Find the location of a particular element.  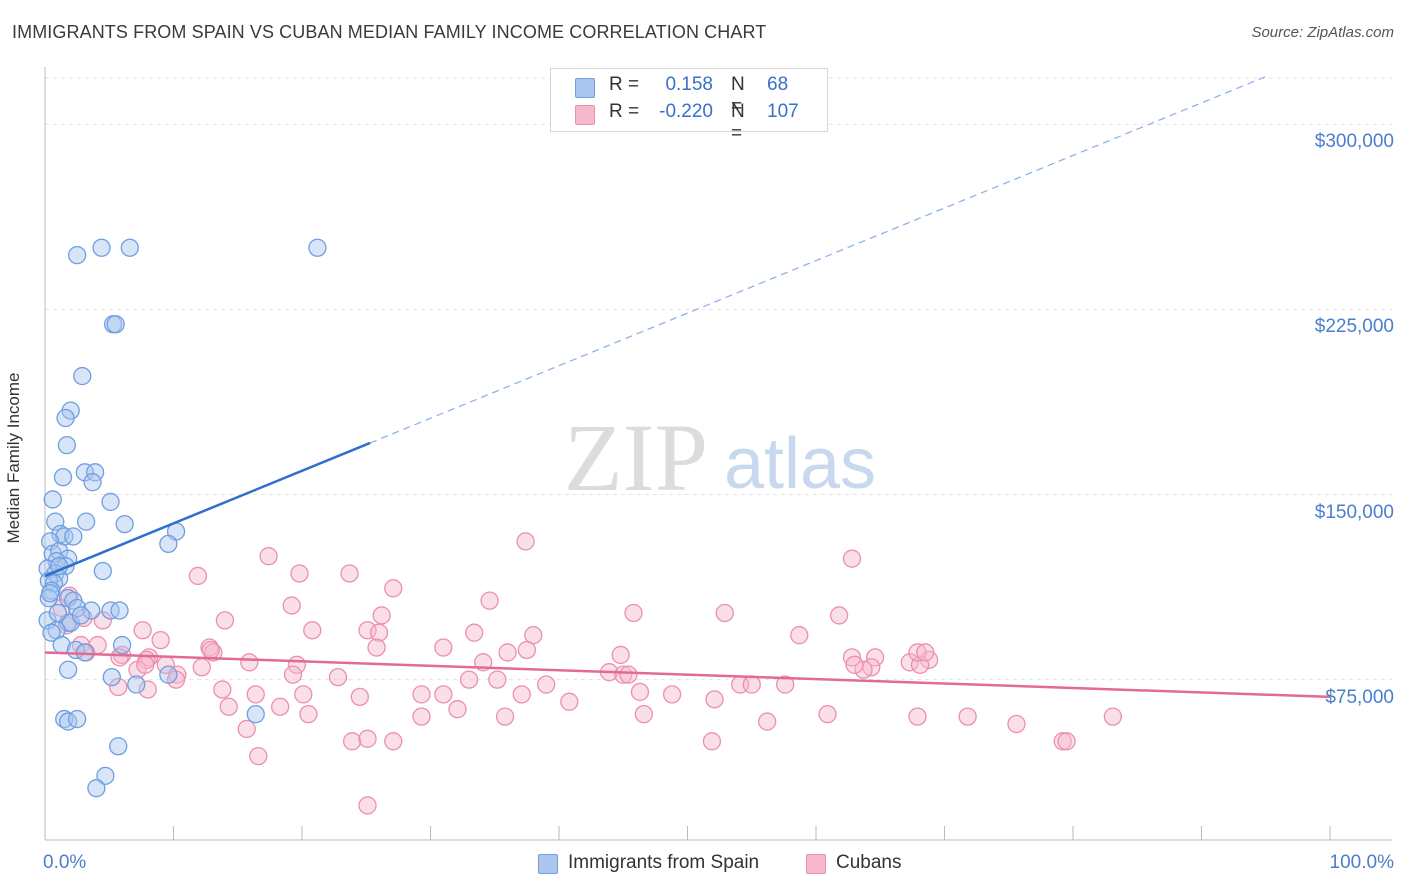

legend-swatch-cubans is located at coordinates (585, 115).